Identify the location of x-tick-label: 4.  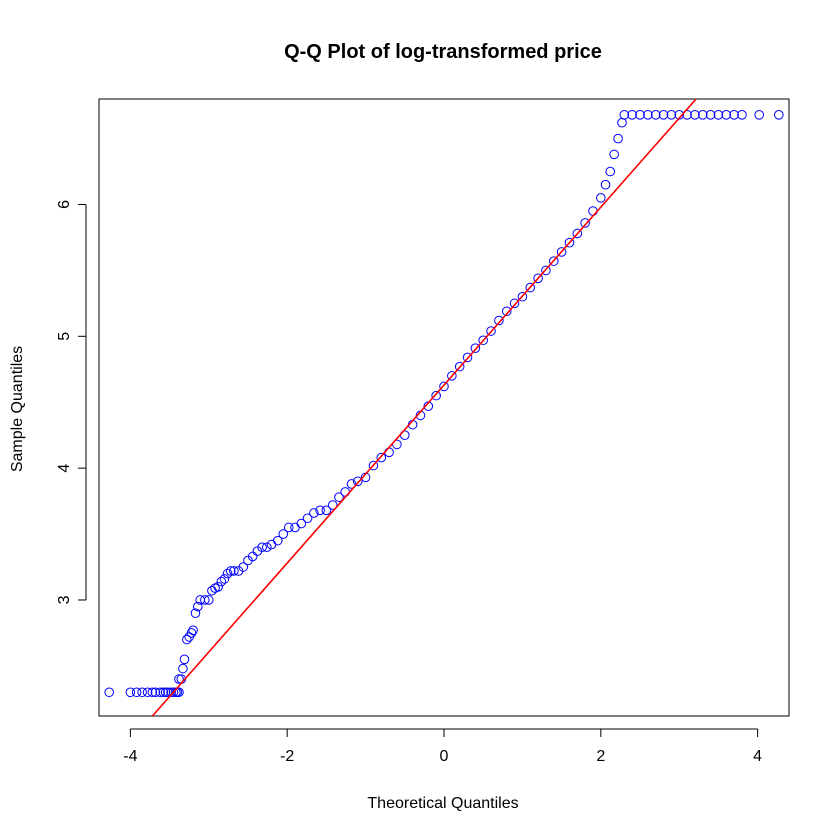
(757, 756).